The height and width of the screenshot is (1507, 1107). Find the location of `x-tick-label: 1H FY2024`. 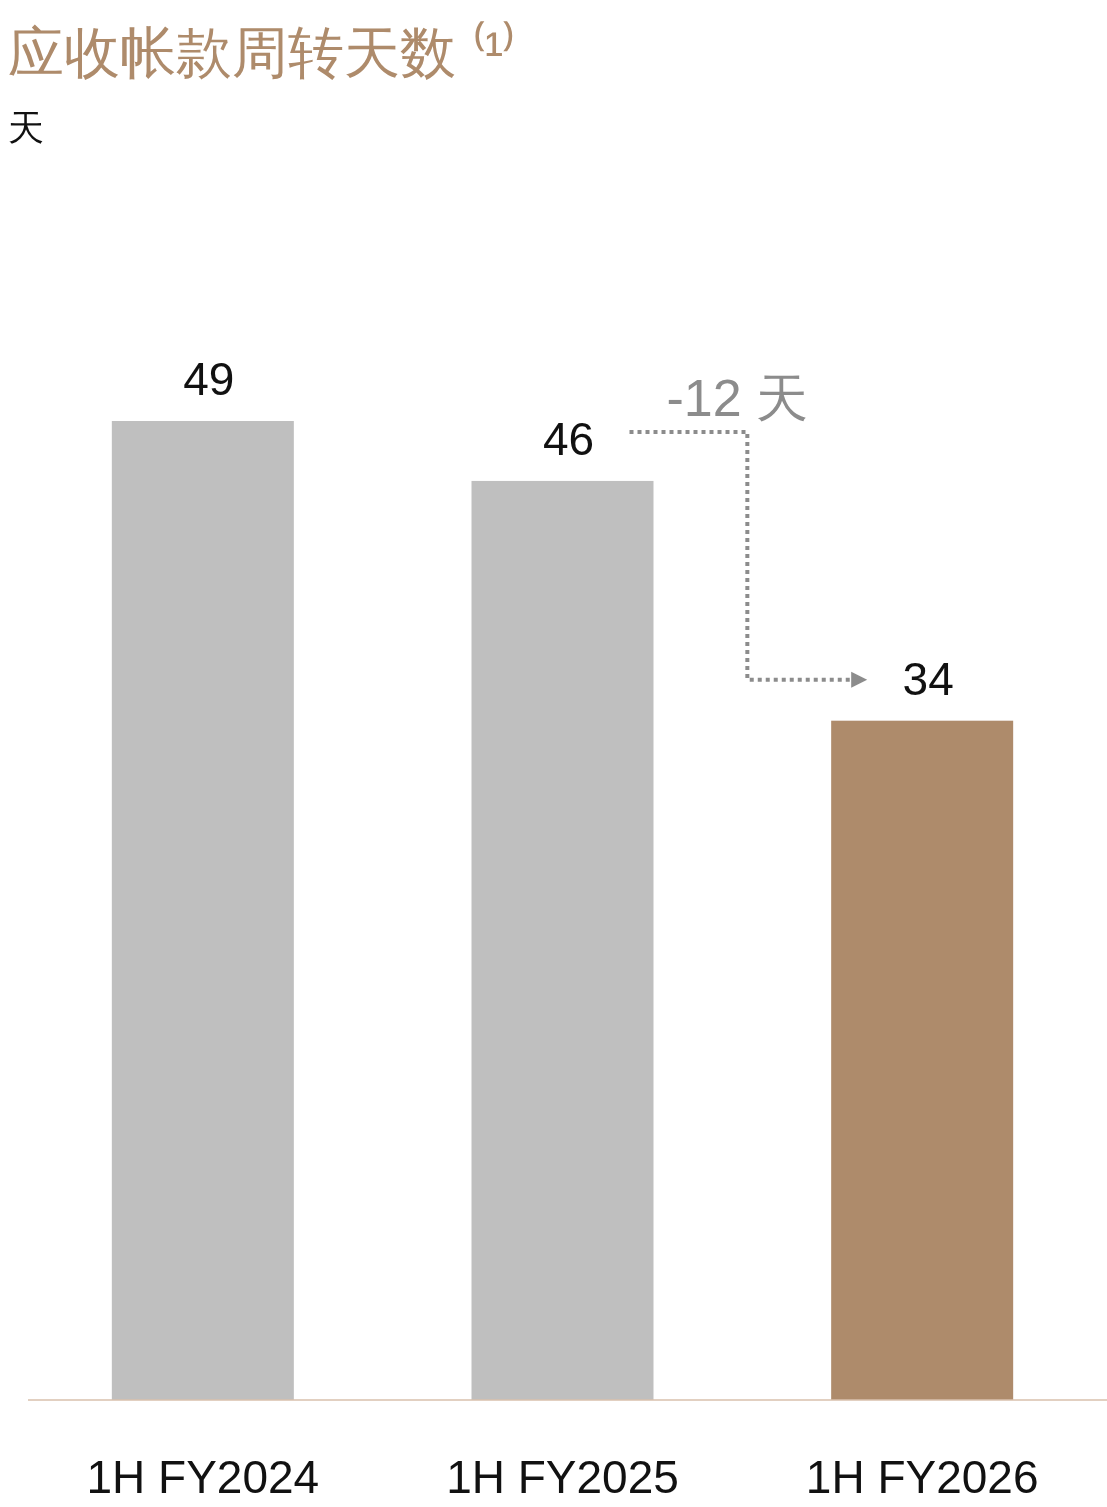

x-tick-label: 1H FY2024 is located at coordinates (203, 1477).